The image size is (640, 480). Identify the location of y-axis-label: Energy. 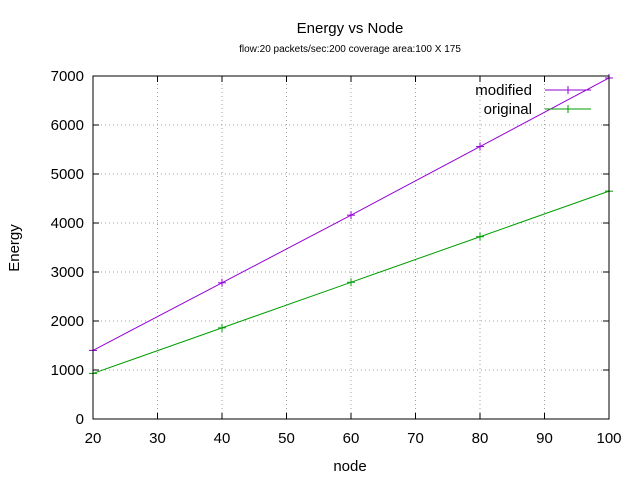
(14, 248).